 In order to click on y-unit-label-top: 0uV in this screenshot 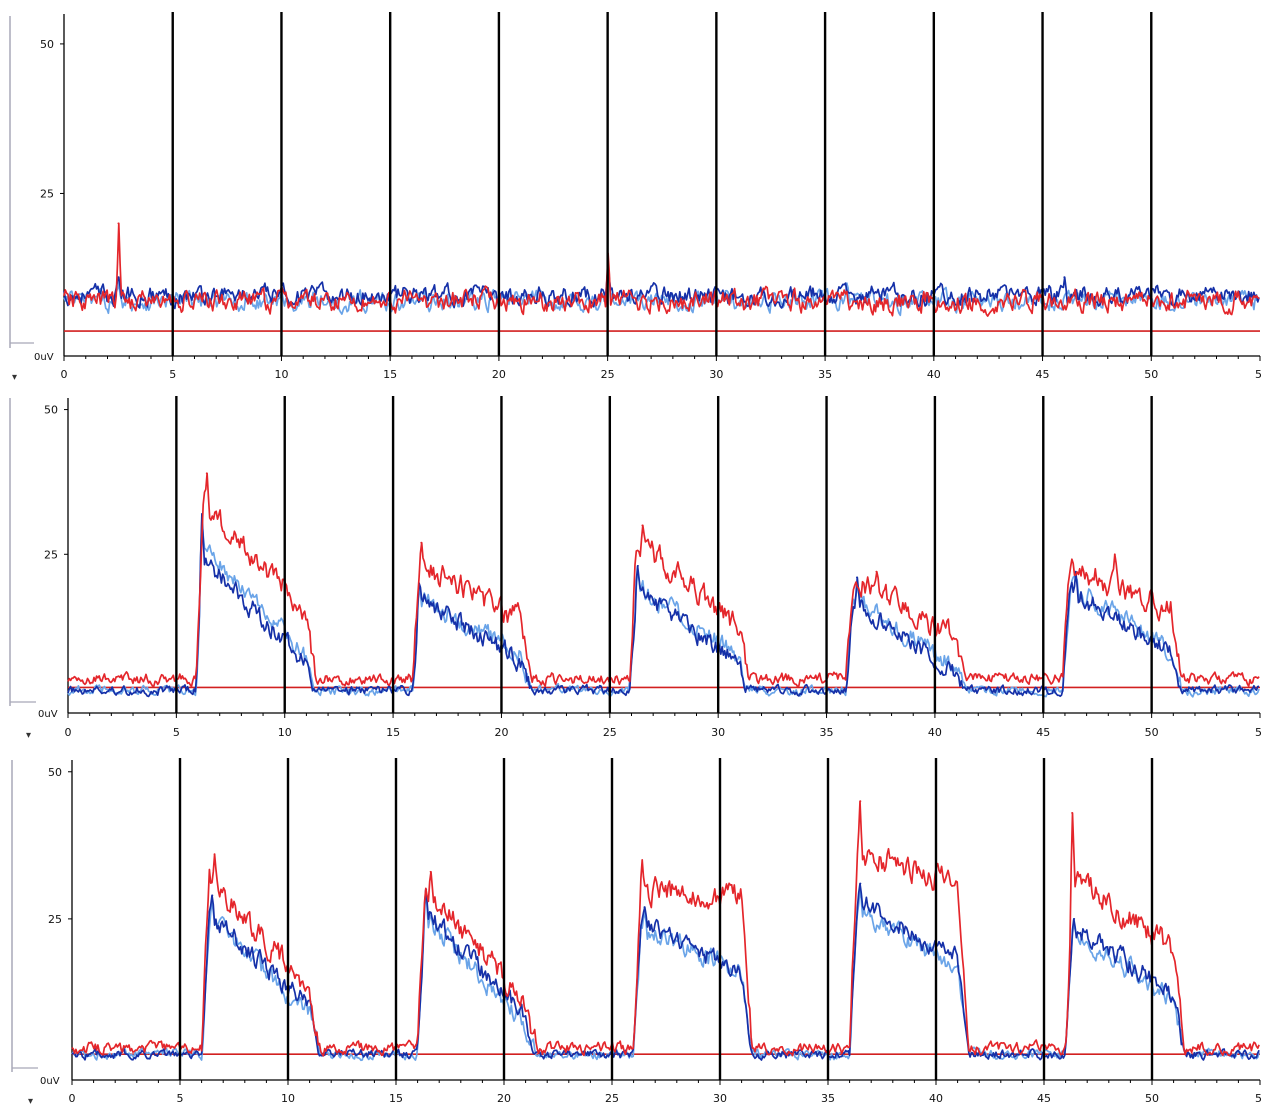, I will do `click(44, 357)`.